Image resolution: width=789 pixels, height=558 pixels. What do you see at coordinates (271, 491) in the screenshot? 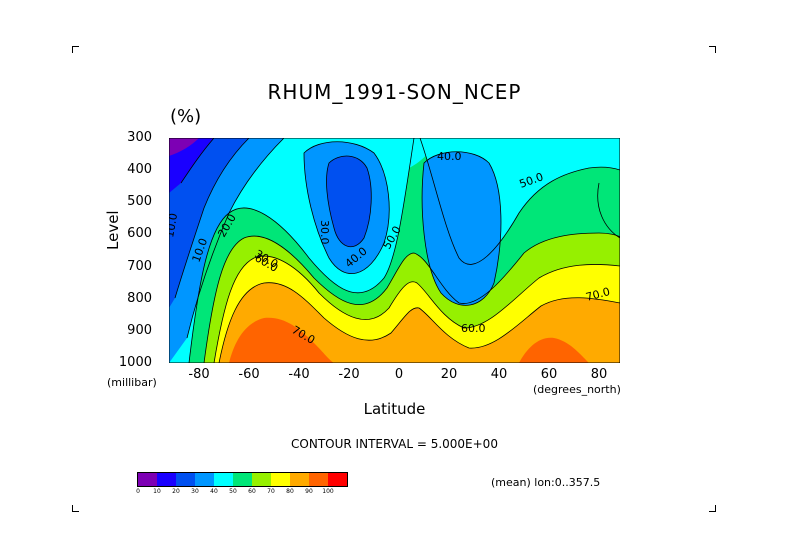
I see `colorbar-label: 70` at bounding box center [271, 491].